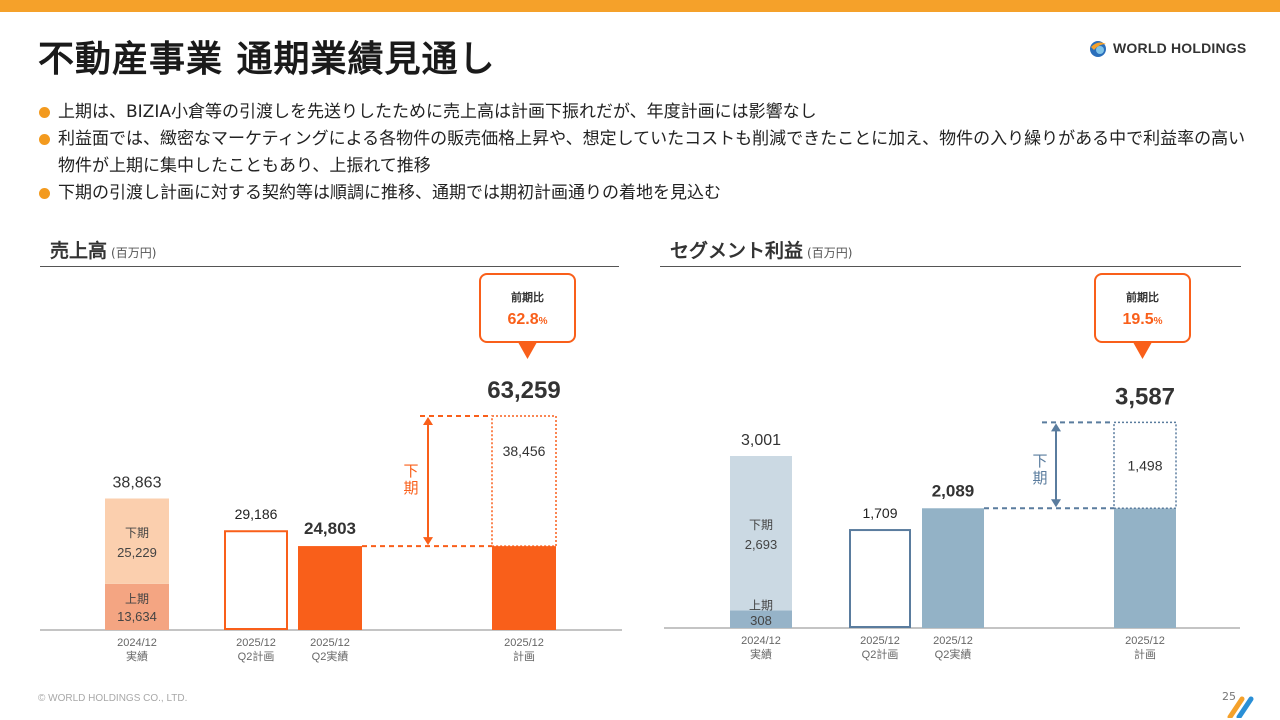 This screenshot has height=720, width=1280. Describe the element at coordinates (953, 490) in the screenshot. I see `data-label-q2-actual: 2,089` at that location.